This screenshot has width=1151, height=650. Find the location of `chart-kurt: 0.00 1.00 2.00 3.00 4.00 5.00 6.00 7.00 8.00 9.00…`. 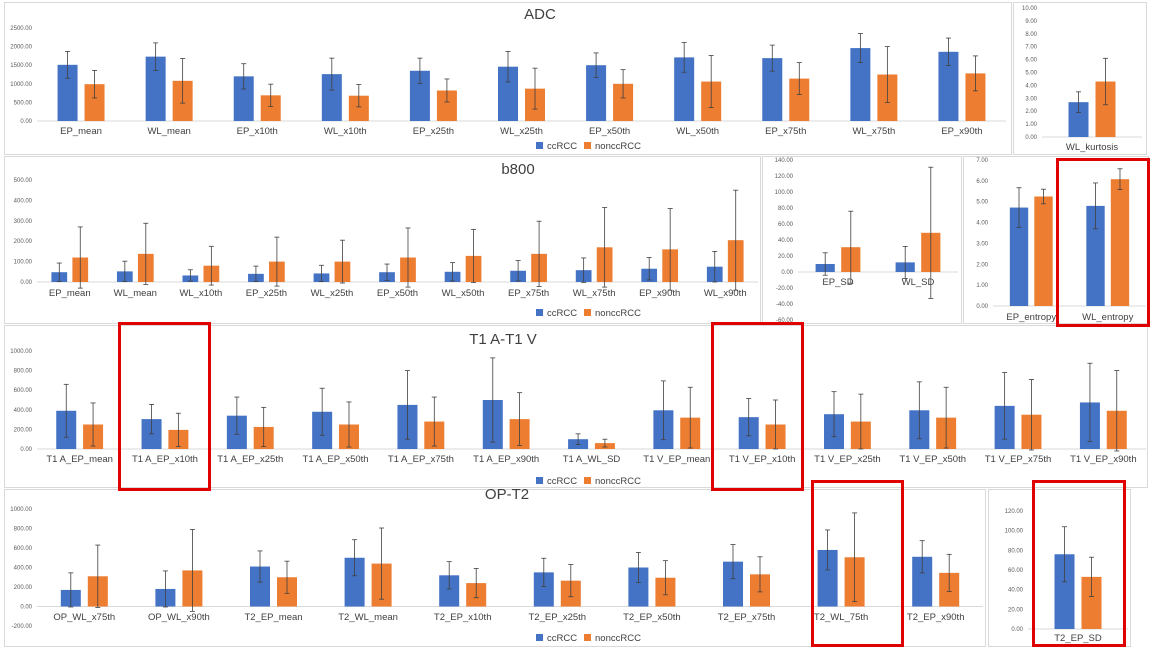

chart-kurt: 0.00 1.00 2.00 3.00 4.00 5.00 6.00 7.00 8.00 9.00… is located at coordinates (1082, 79).